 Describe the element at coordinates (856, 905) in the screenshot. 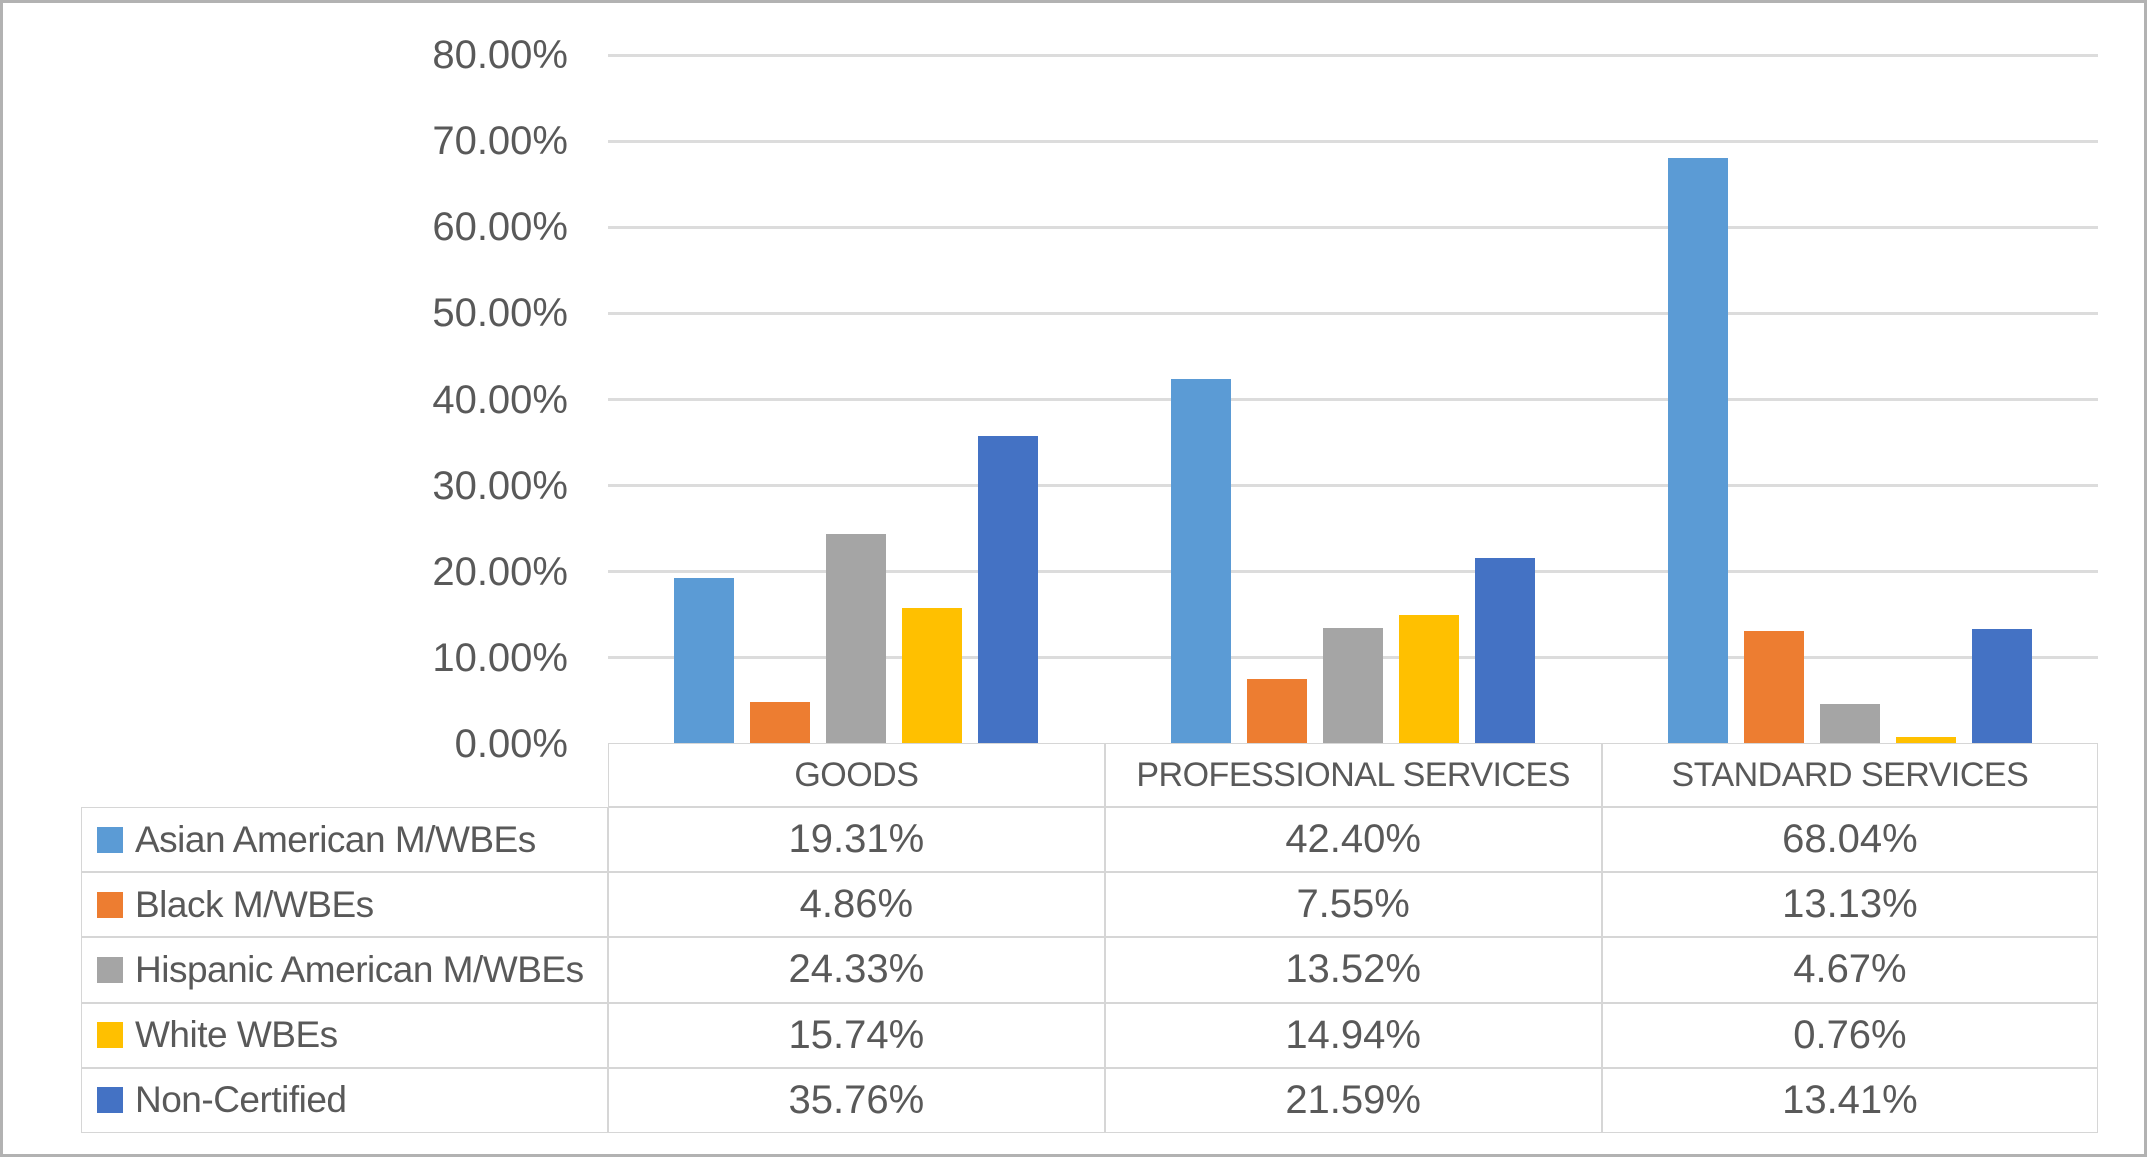

I see `value-cell: 4.86%` at that location.